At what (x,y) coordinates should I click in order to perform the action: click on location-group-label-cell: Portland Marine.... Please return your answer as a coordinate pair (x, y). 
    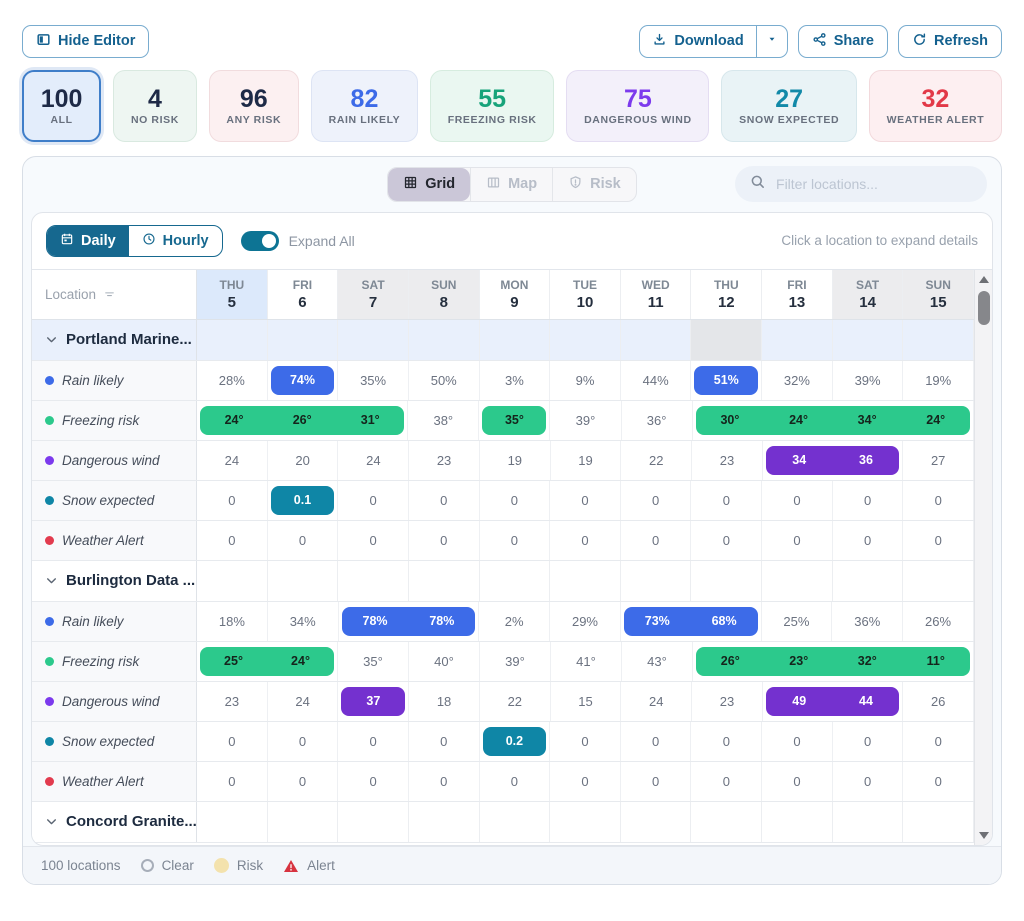
    Looking at the image, I should click on (114, 339).